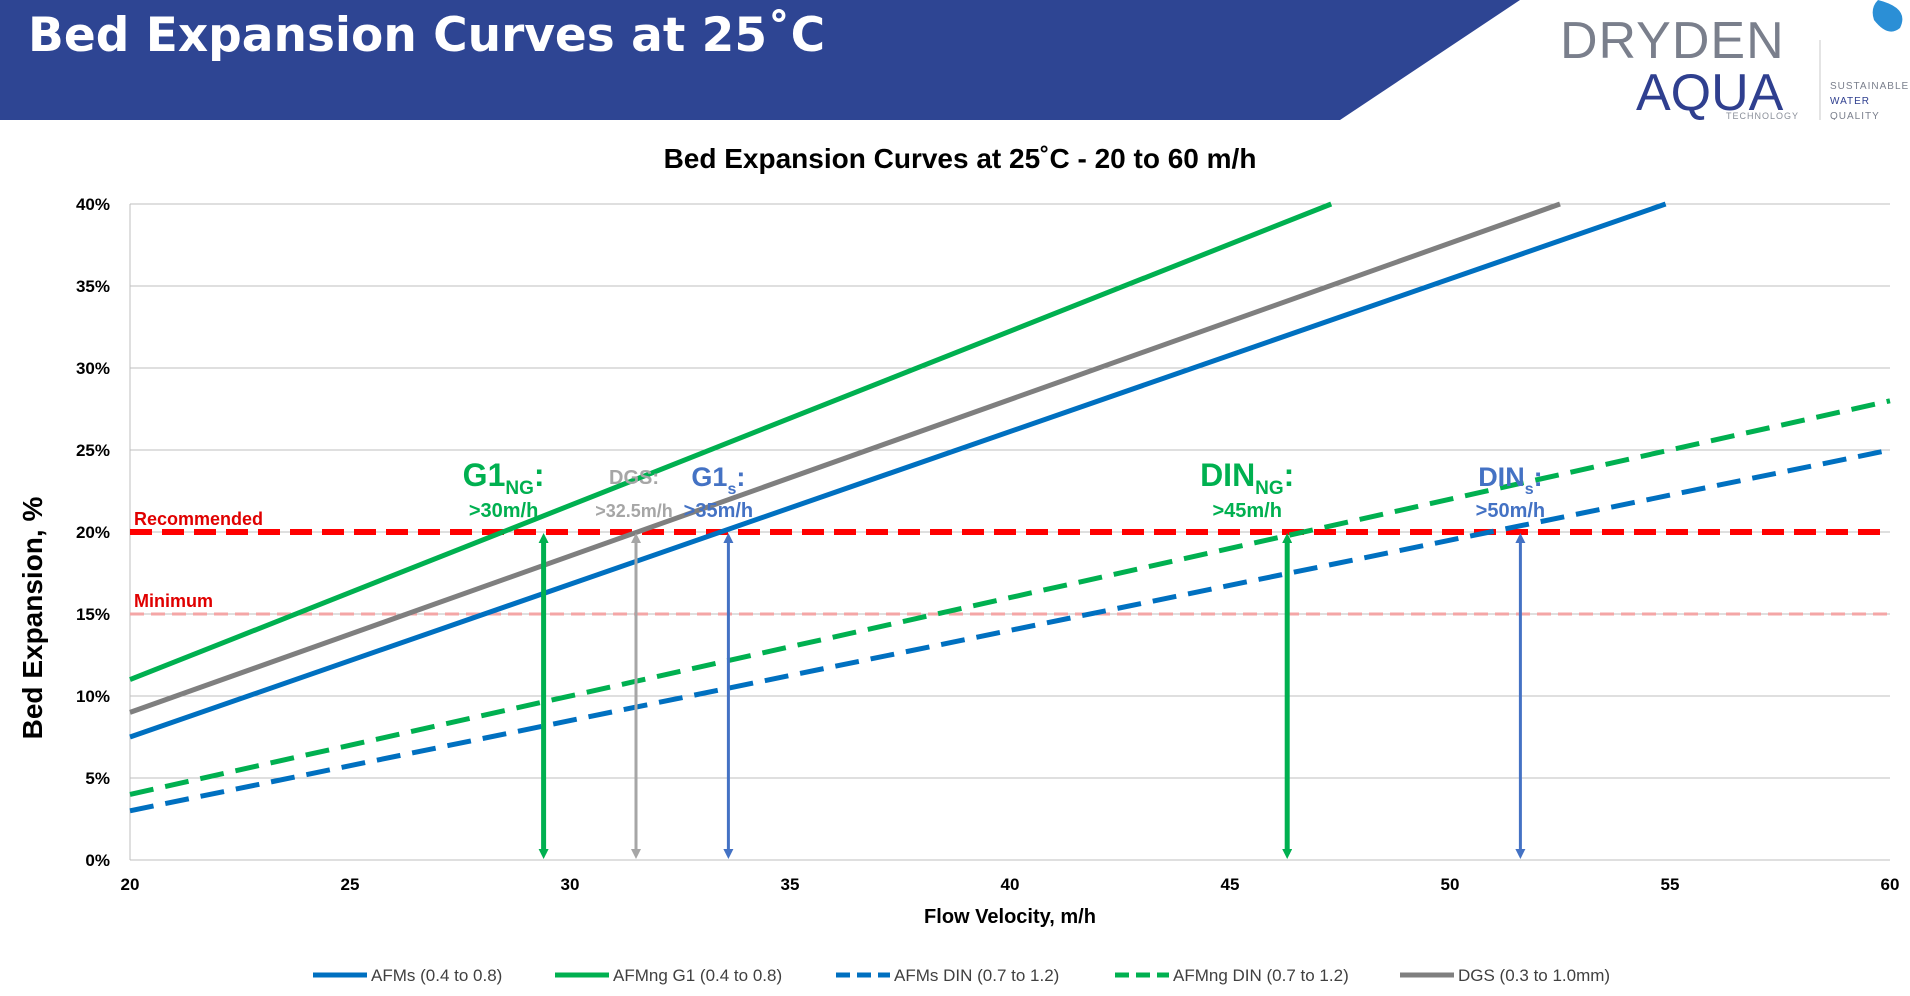 This screenshot has height=996, width=1910. What do you see at coordinates (1534, 975) in the screenshot?
I see `legend-label: DGS (0.3 to 1.0mm)` at bounding box center [1534, 975].